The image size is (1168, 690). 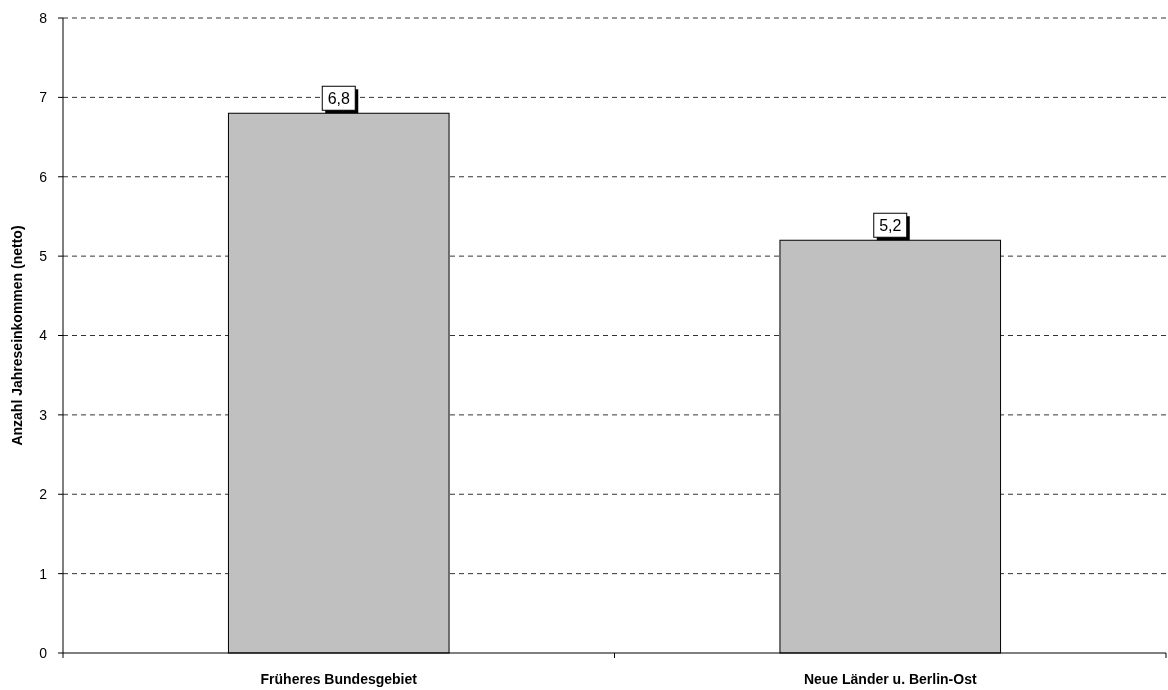 What do you see at coordinates (43, 652) in the screenshot?
I see `y-tick-label: 0` at bounding box center [43, 652].